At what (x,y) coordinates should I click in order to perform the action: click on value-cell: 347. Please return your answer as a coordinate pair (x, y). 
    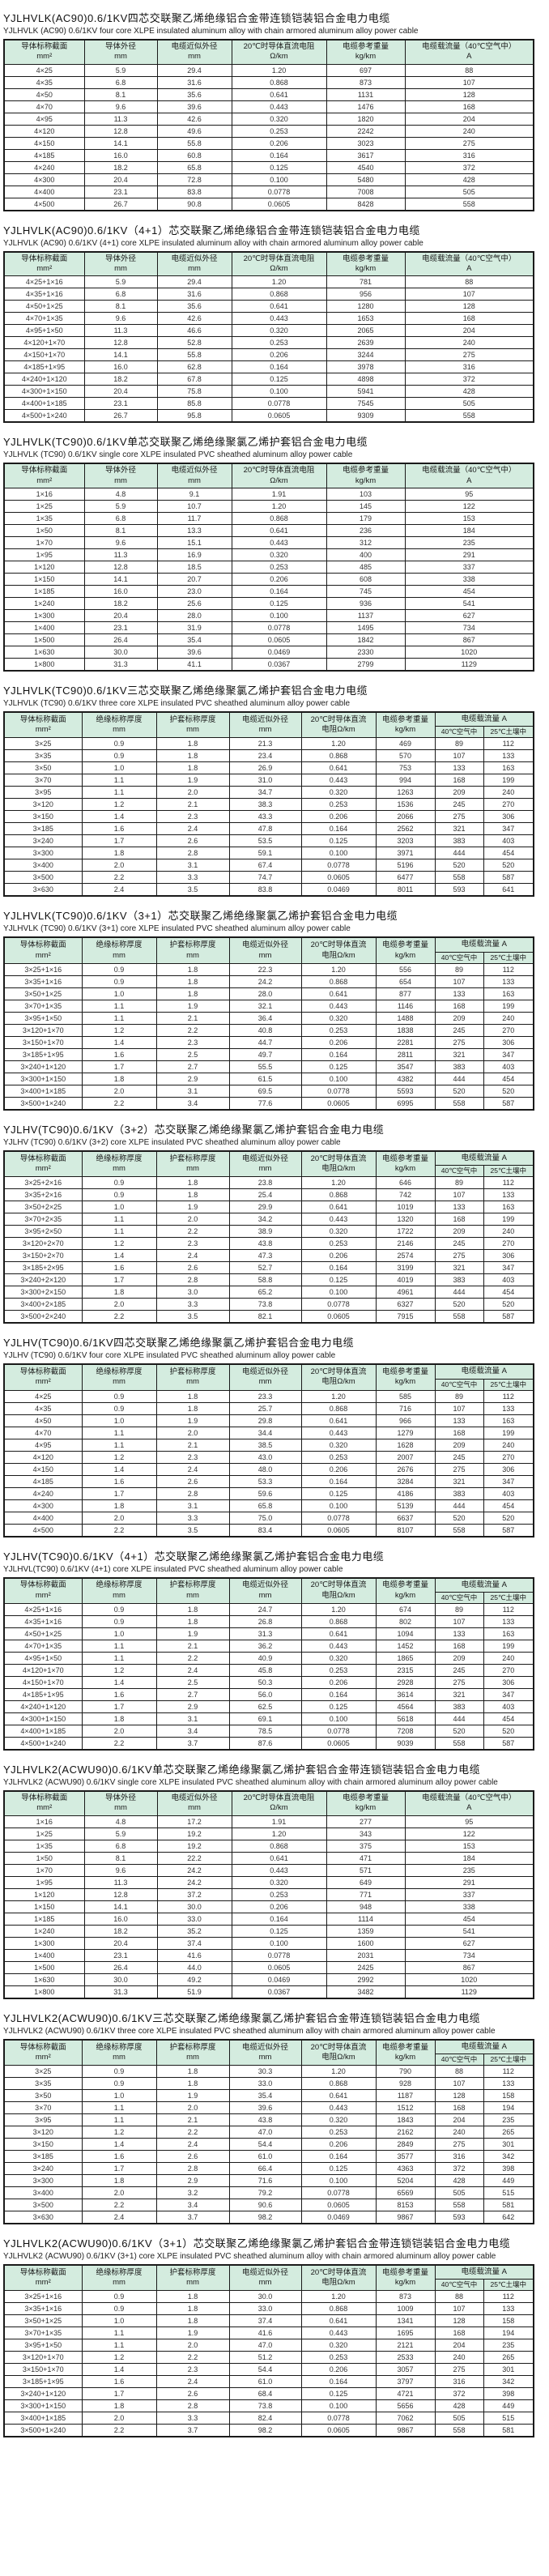
    Looking at the image, I should click on (508, 1268).